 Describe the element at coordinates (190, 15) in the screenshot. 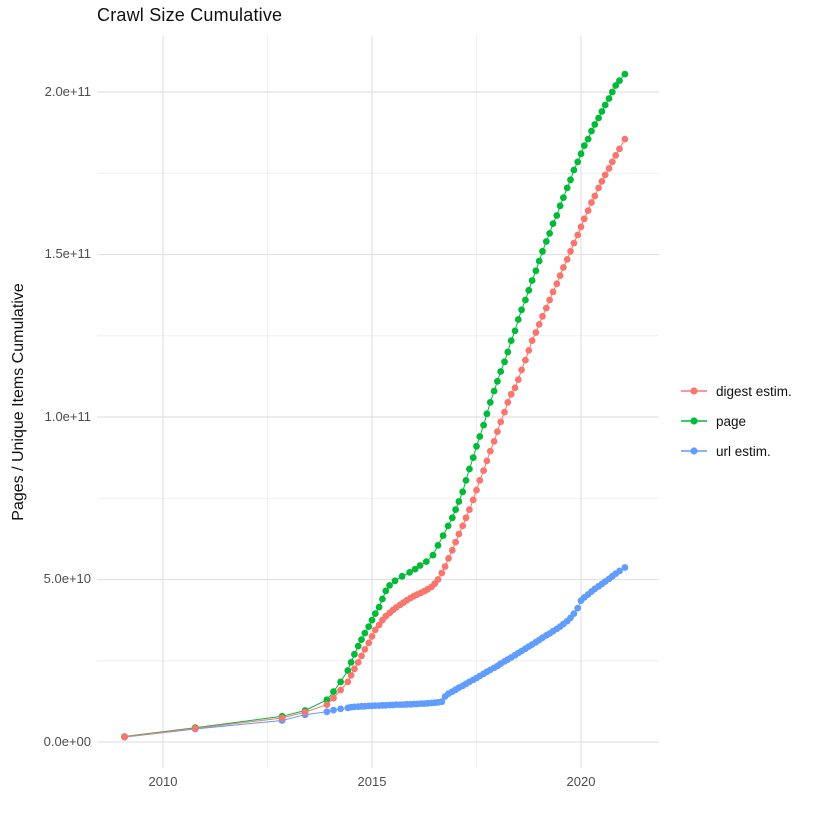

I see `chart-title: Crawl Size Cumulative` at that location.